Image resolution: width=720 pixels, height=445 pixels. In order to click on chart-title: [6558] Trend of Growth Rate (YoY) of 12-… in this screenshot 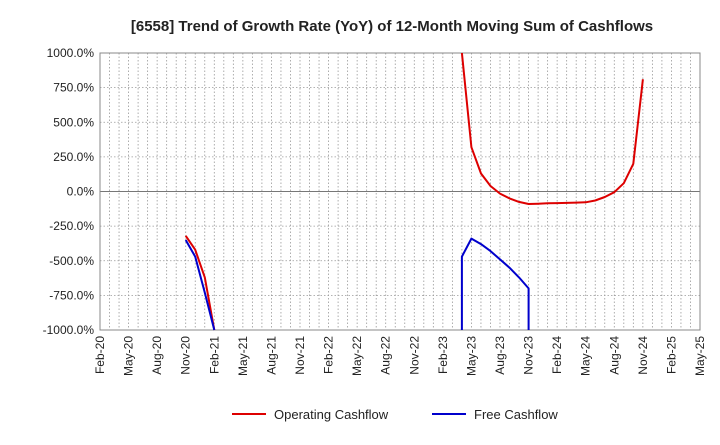, I will do `click(392, 26)`.